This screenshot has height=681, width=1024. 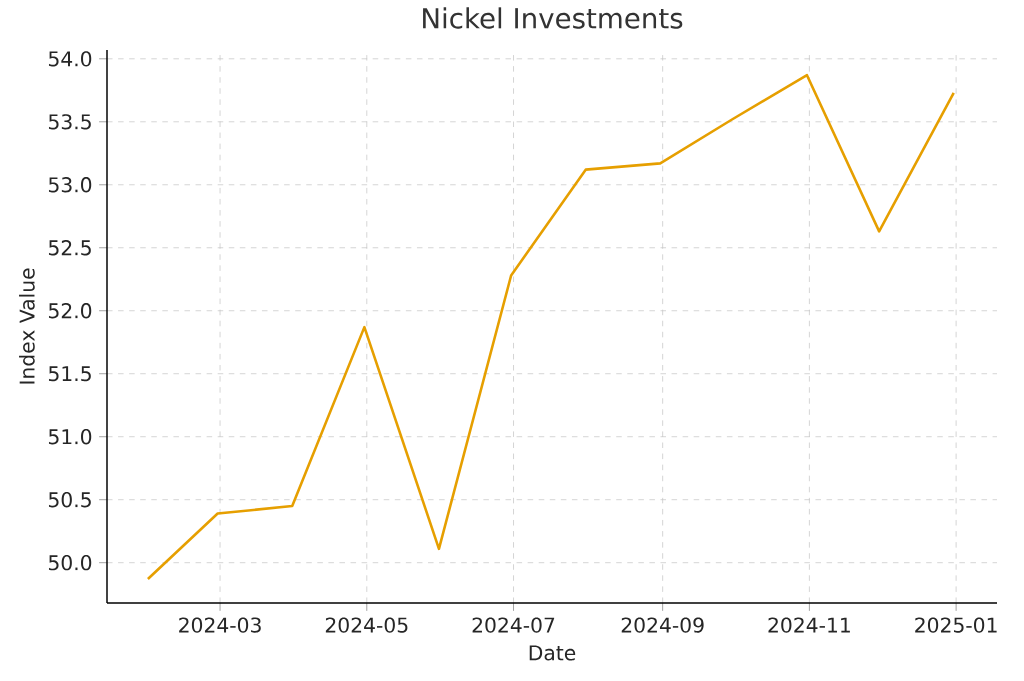 What do you see at coordinates (553, 18) in the screenshot?
I see `chart-title: Nickel Investments` at bounding box center [553, 18].